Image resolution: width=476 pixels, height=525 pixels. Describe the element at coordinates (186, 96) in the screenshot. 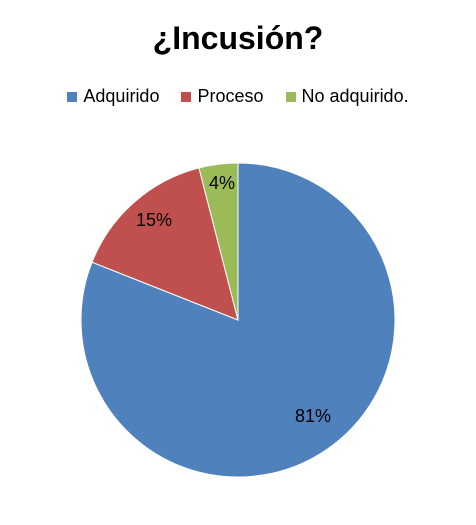

I see `legend-swatch-proceso` at that location.